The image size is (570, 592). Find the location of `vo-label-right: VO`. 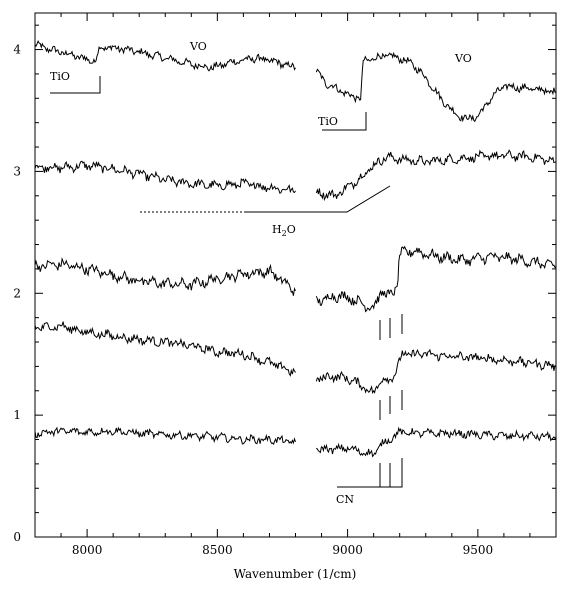

vo-label-right: VO is located at coordinates (463, 58).